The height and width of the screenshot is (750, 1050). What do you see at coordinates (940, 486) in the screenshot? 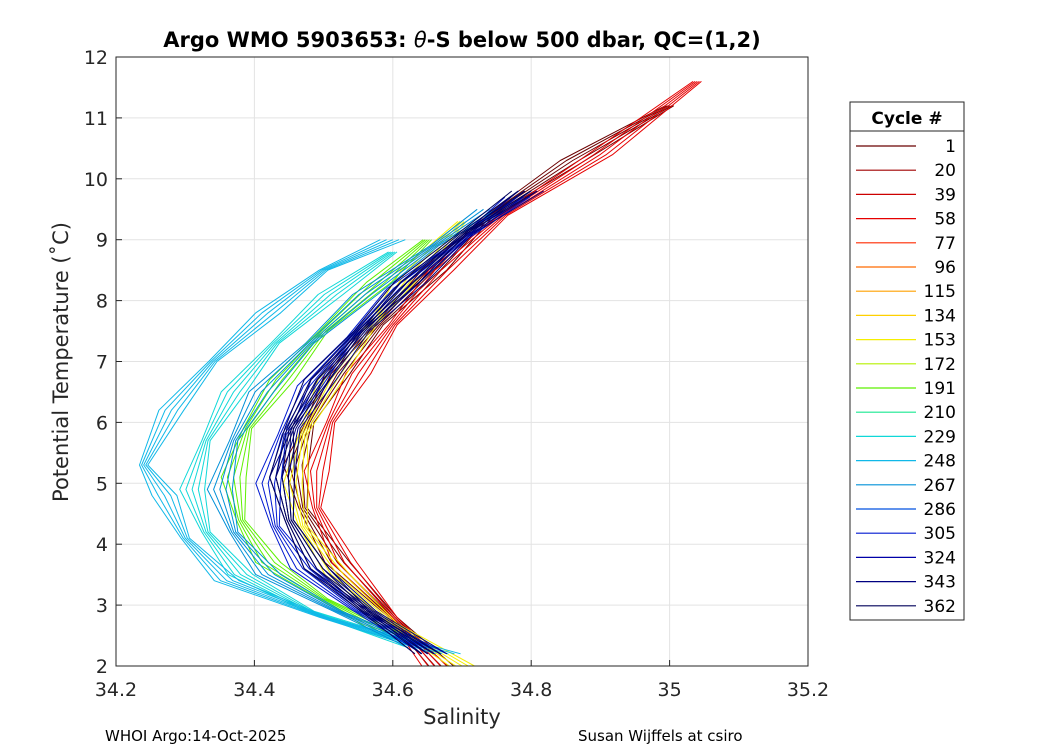
I see `legend-label: 267` at bounding box center [940, 486].